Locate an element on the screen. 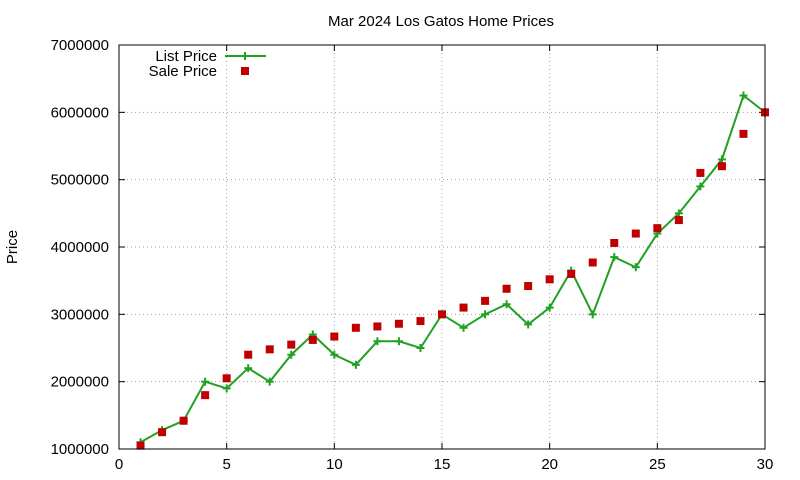  chart-title: Mar 2024 Los Gatos Home Prices is located at coordinates (441, 21).